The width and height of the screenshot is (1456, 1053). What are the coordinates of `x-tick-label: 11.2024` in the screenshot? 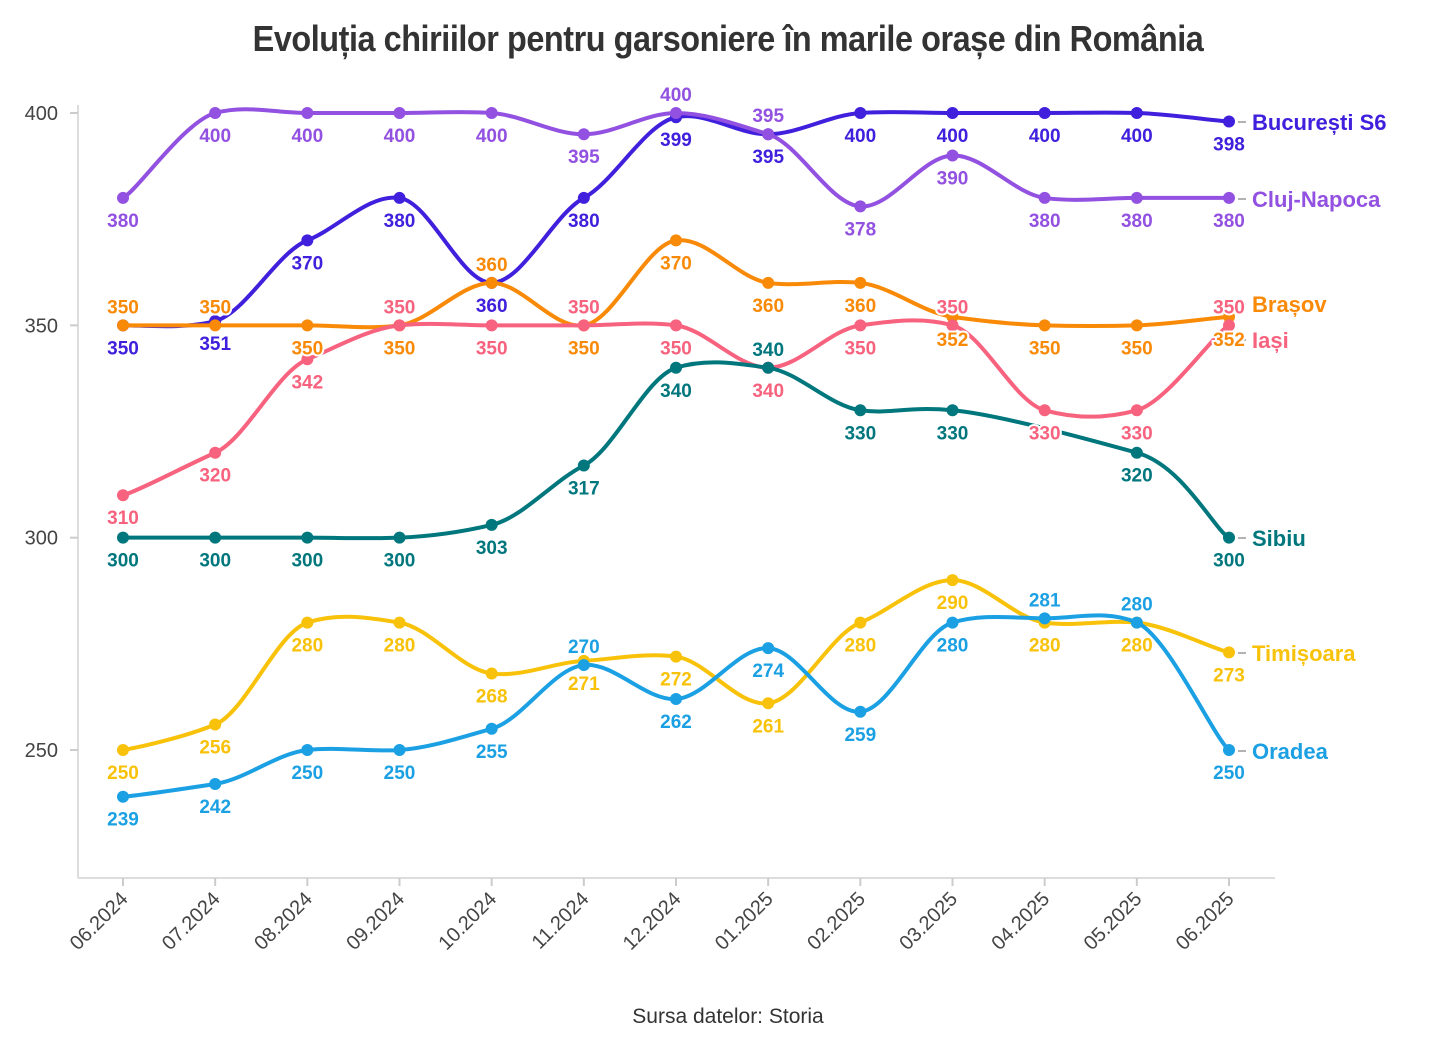 It's located at (561, 921).